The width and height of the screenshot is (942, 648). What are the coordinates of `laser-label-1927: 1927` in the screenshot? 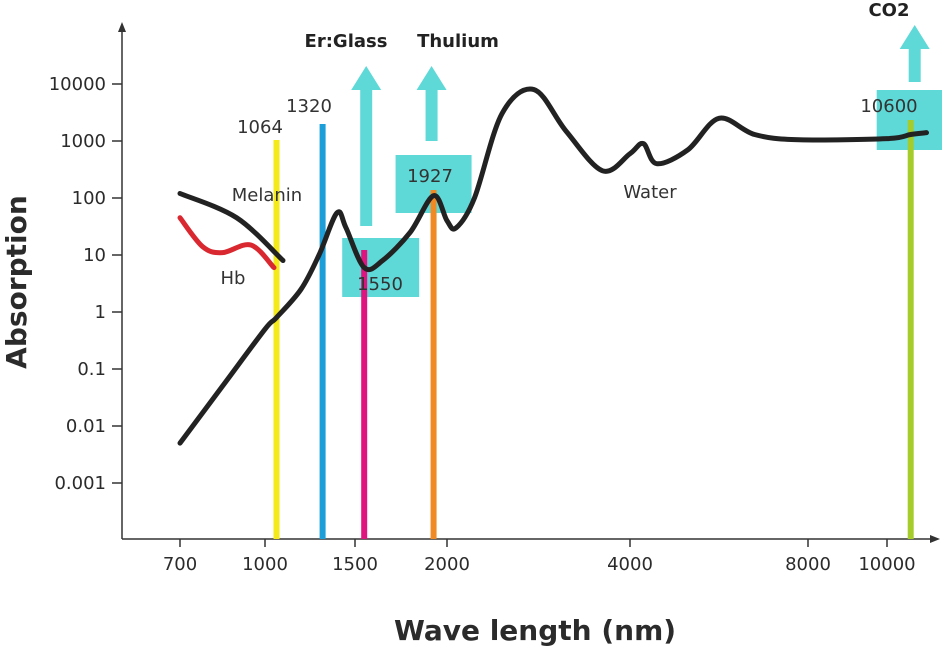 It's located at (430, 176).